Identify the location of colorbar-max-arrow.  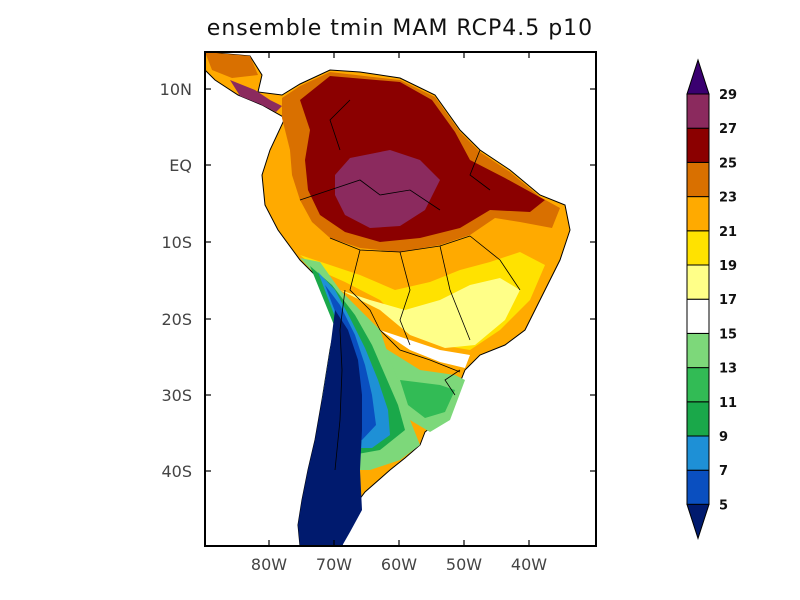
(698, 76).